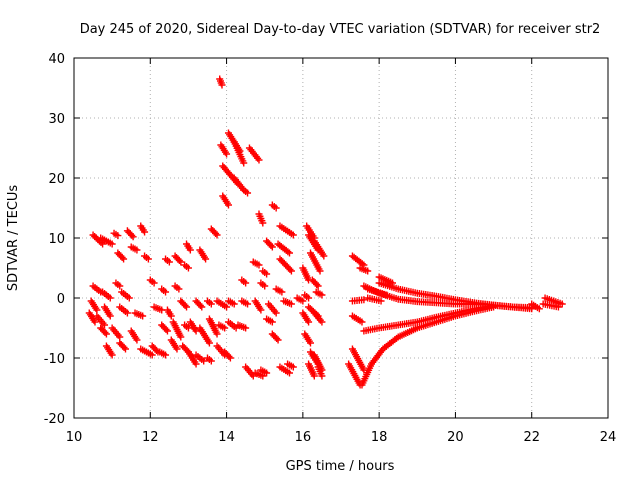 The width and height of the screenshot is (640, 480). What do you see at coordinates (455, 437) in the screenshot?
I see `x-tick-label: 20` at bounding box center [455, 437].